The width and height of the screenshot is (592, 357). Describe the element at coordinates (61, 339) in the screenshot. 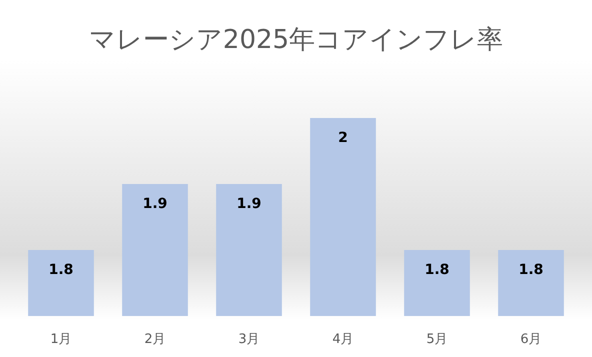

I see `x-tick-label: 1月` at that location.